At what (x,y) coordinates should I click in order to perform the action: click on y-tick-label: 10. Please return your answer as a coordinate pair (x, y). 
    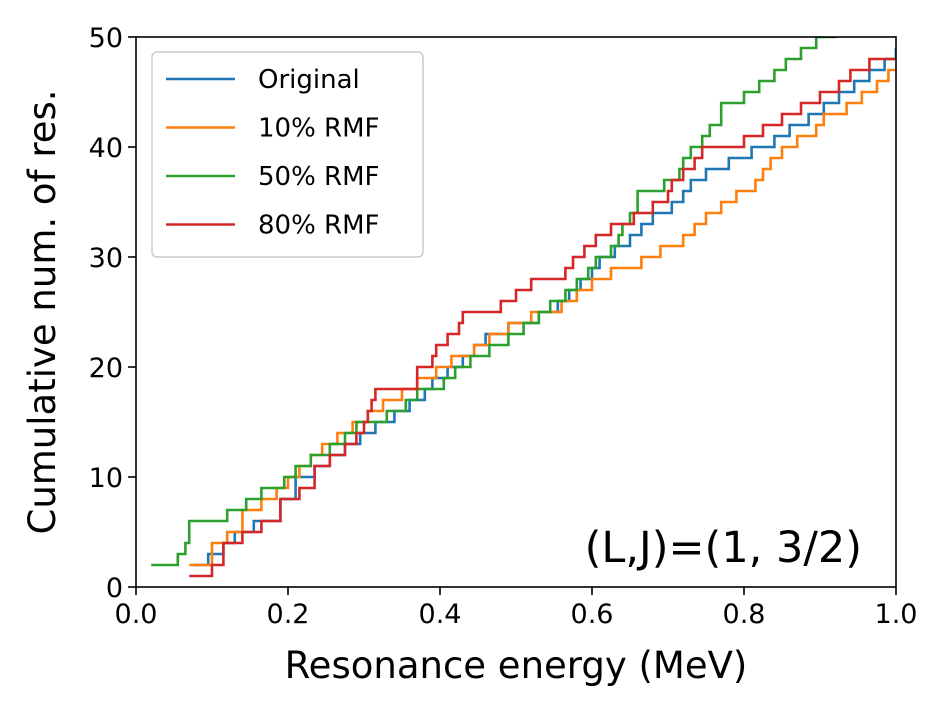
    Looking at the image, I should click on (106, 478).